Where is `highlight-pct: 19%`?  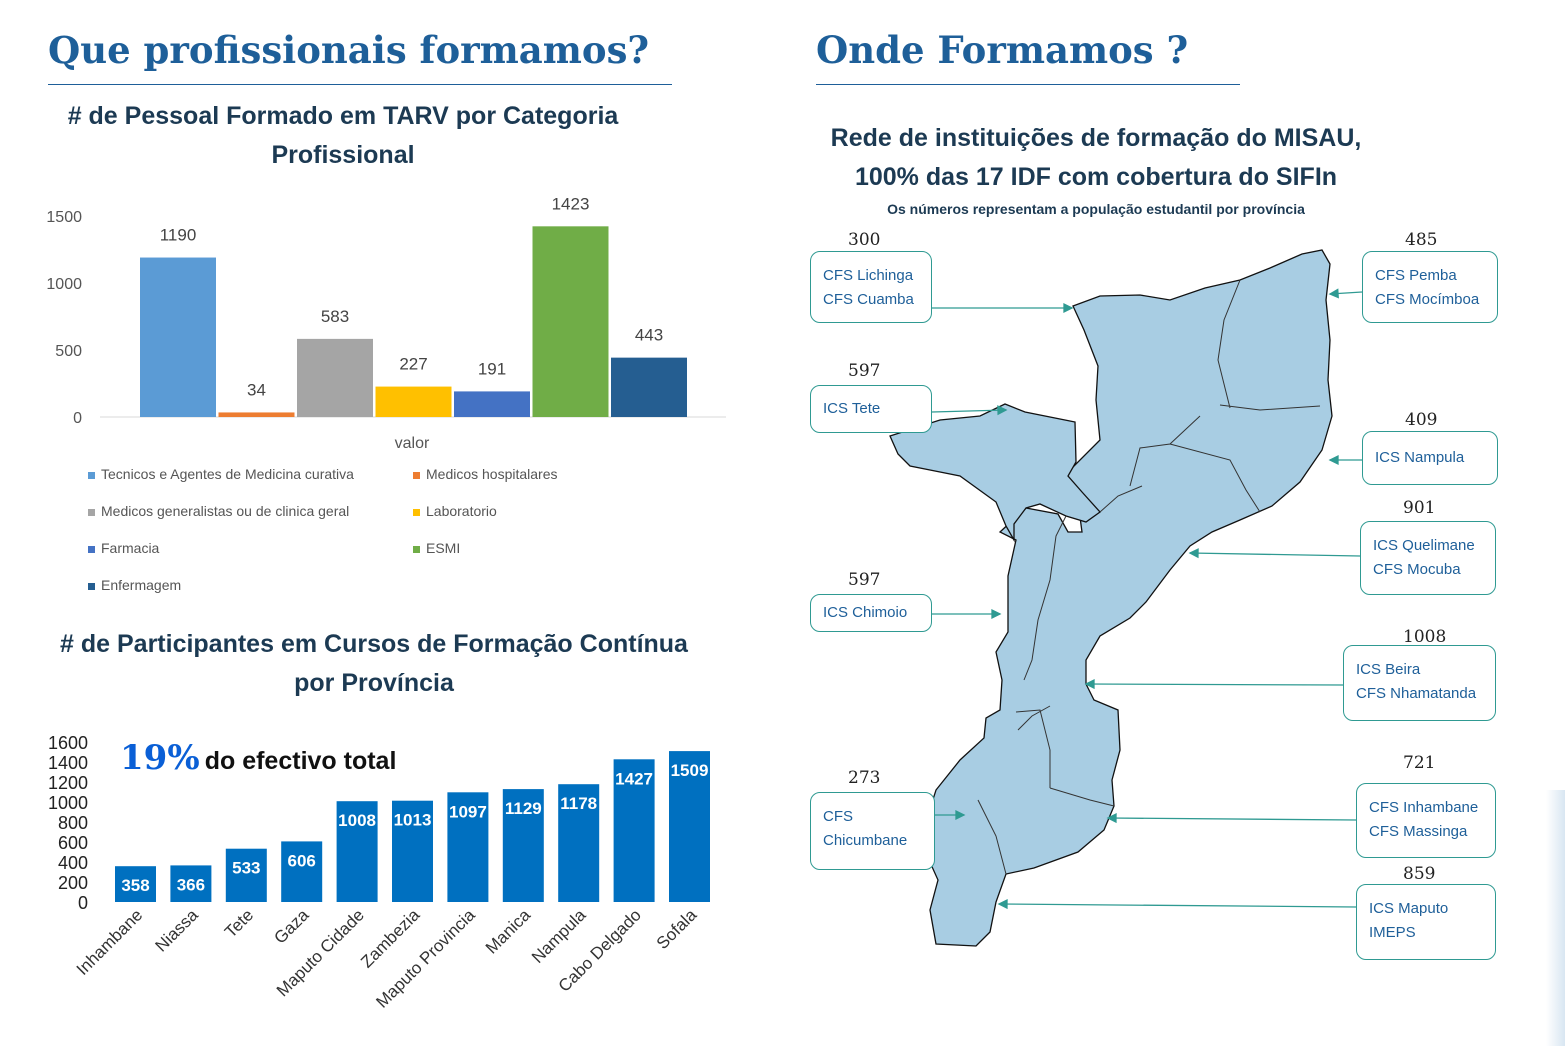 highlight-pct: 19% is located at coordinates (160, 758).